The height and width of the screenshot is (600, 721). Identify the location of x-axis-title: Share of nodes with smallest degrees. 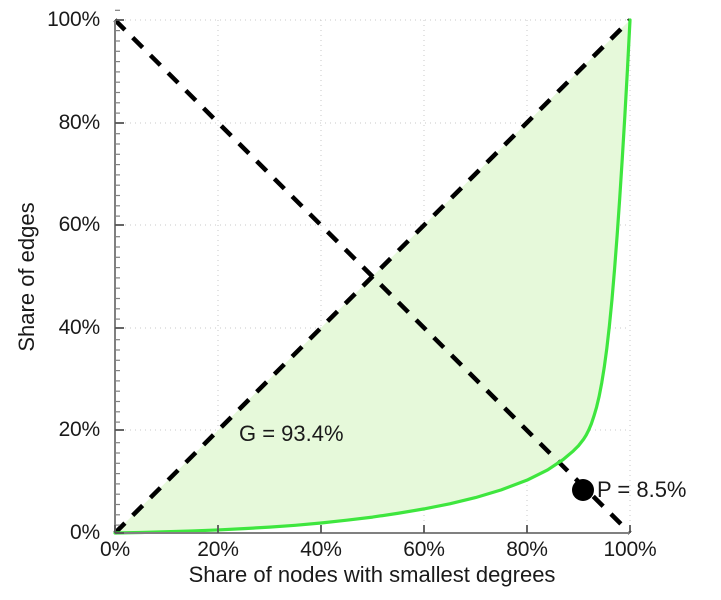
(372, 574).